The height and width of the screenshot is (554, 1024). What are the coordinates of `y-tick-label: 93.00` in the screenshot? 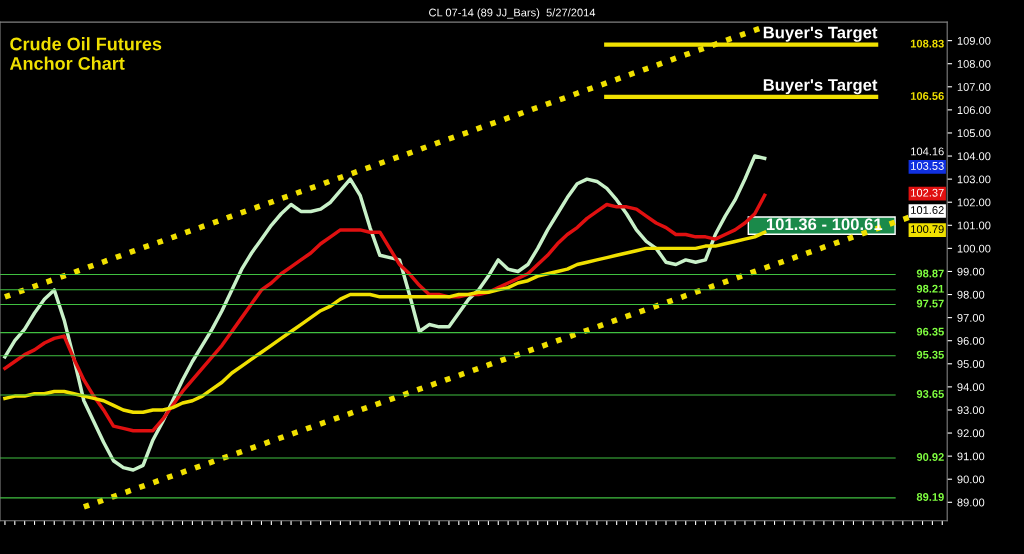 It's located at (971, 410).